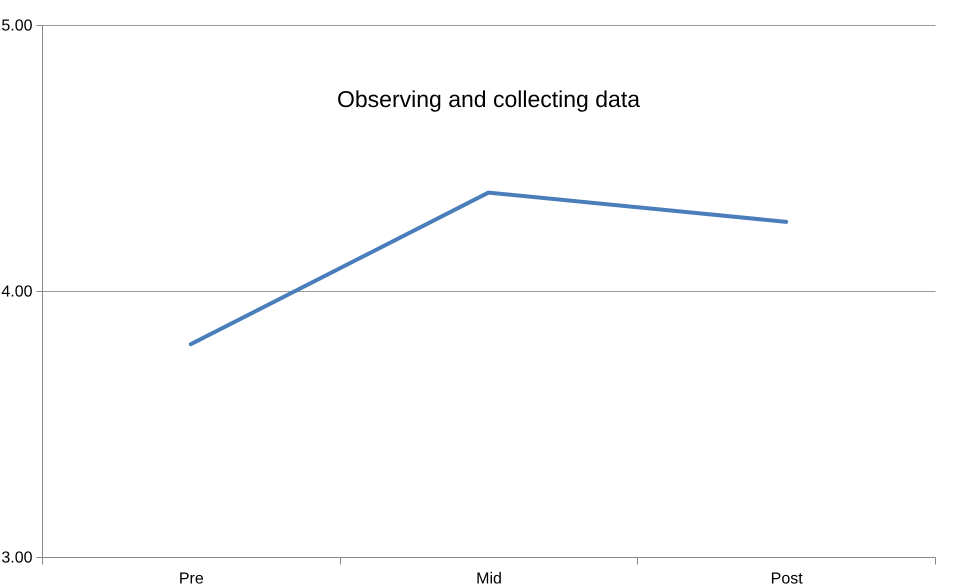 The height and width of the screenshot is (587, 961). I want to click on x-tick-label: Pre, so click(191, 578).